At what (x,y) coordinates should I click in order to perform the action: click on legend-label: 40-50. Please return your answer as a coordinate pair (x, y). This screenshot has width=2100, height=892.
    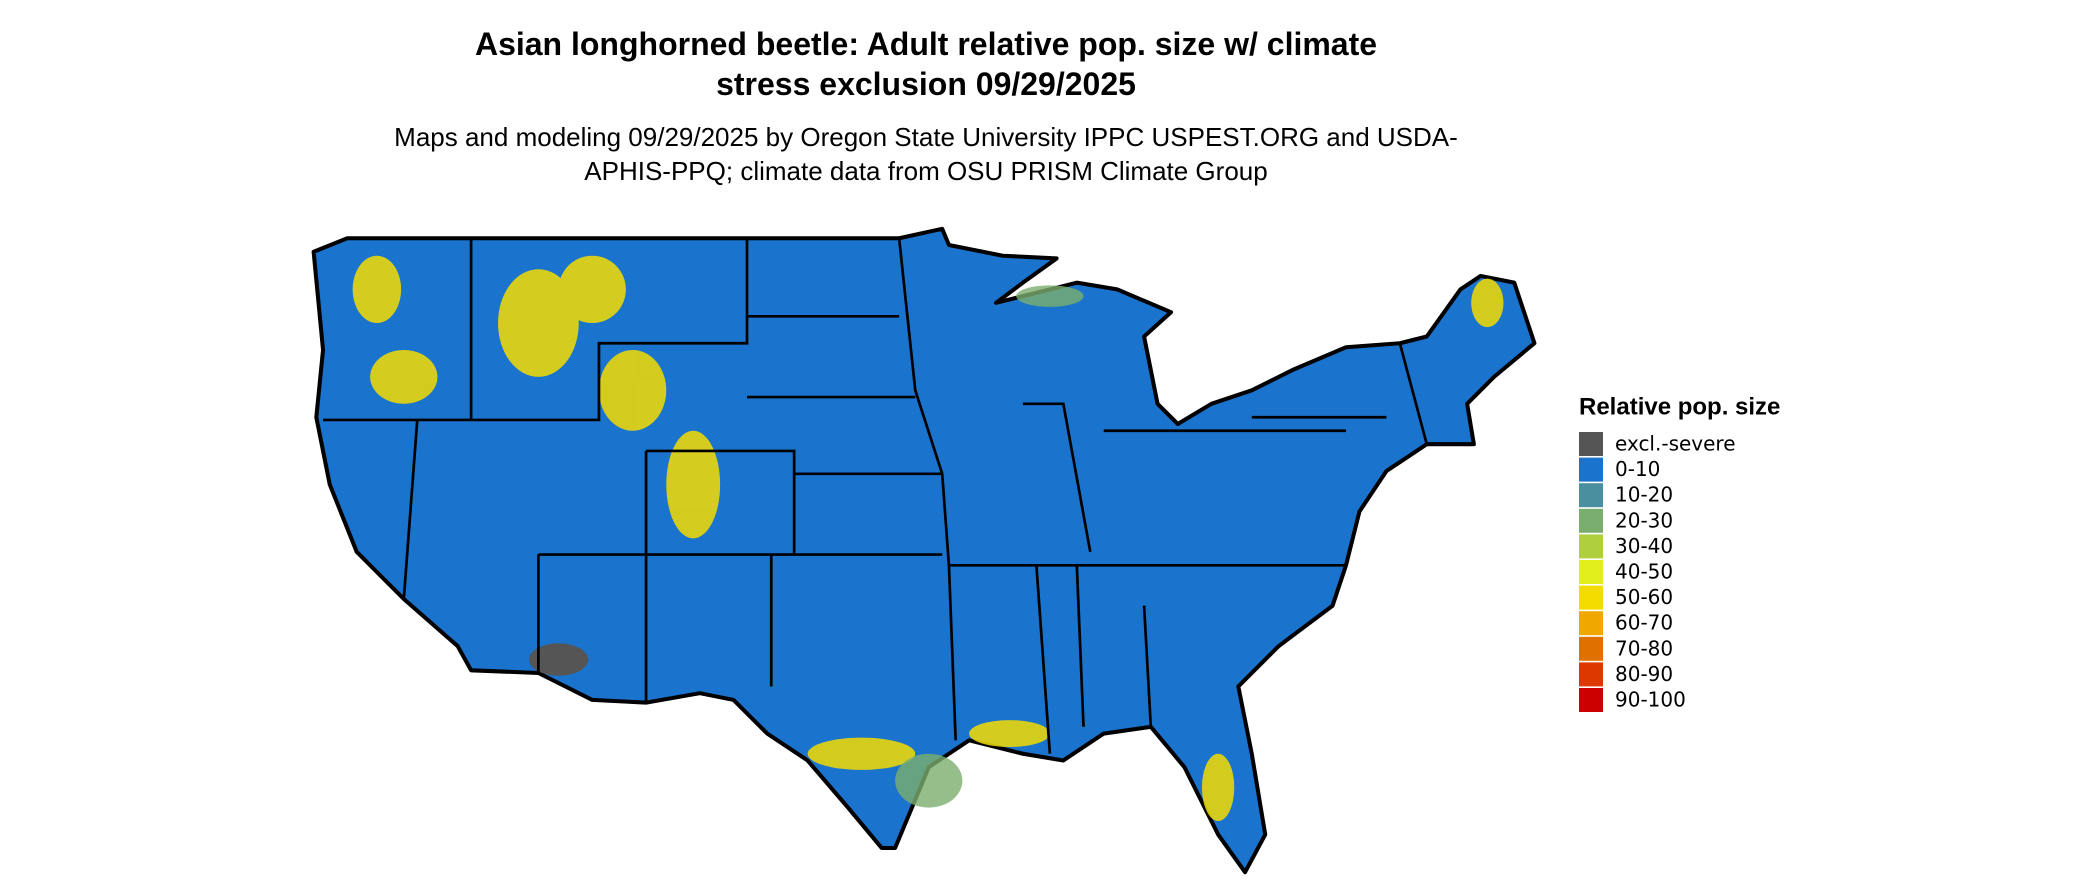
    Looking at the image, I should click on (1644, 572).